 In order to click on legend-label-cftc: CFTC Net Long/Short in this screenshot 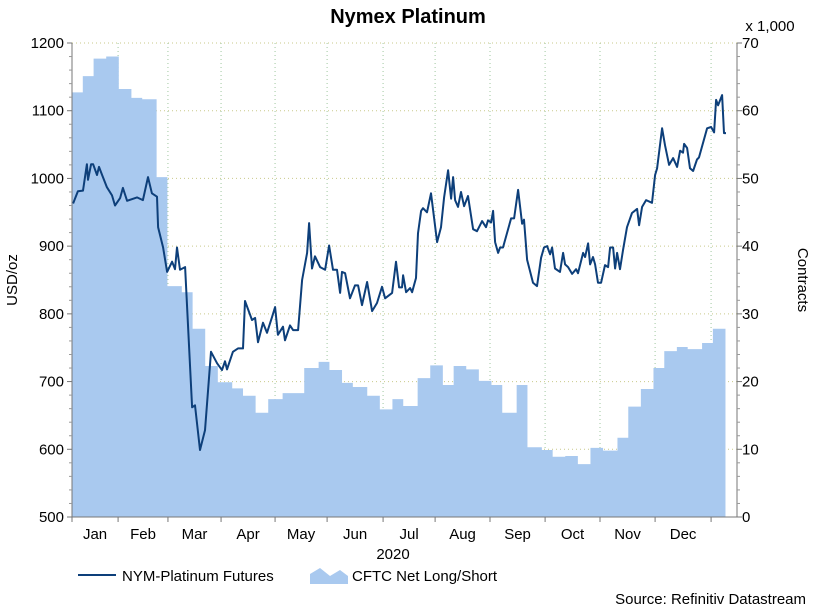, I will do `click(425, 576)`.